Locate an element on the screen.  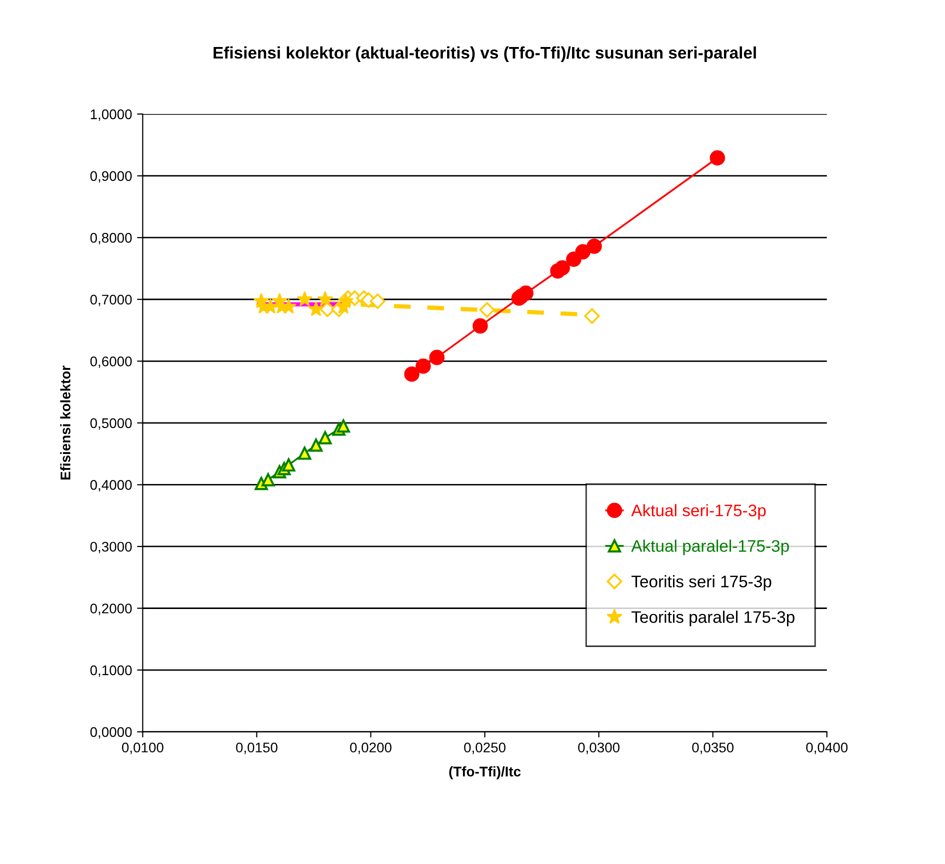
y-tick-label: 0,4000 is located at coordinates (111, 486).